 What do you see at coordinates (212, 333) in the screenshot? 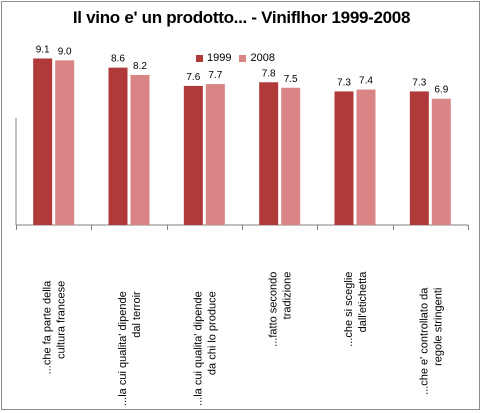
I see `category-label-line: da chi lo produce` at bounding box center [212, 333].